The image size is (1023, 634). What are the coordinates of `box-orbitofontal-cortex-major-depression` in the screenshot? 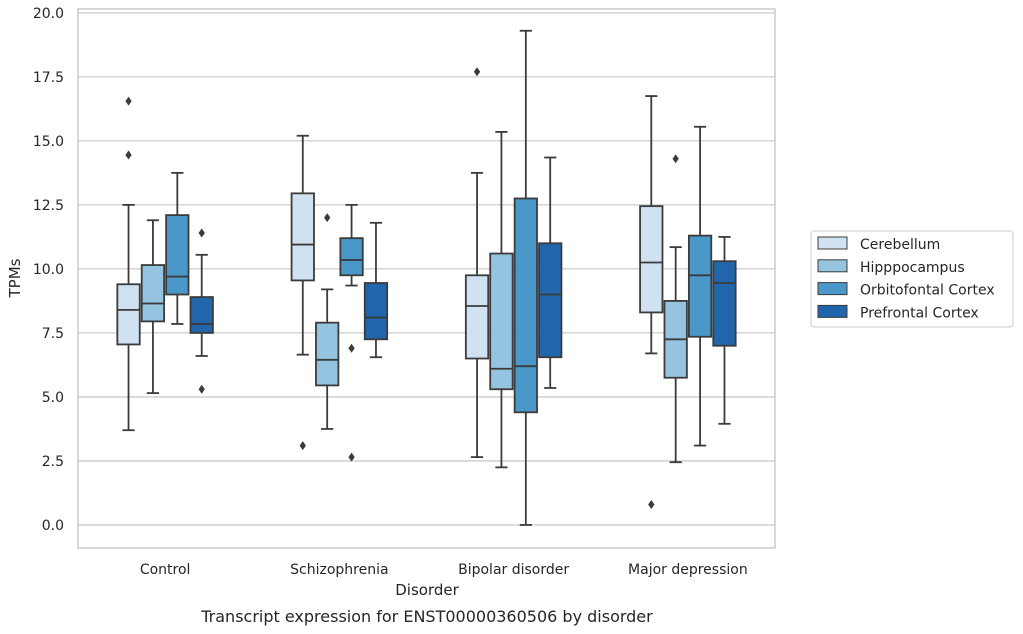 It's located at (700, 286).